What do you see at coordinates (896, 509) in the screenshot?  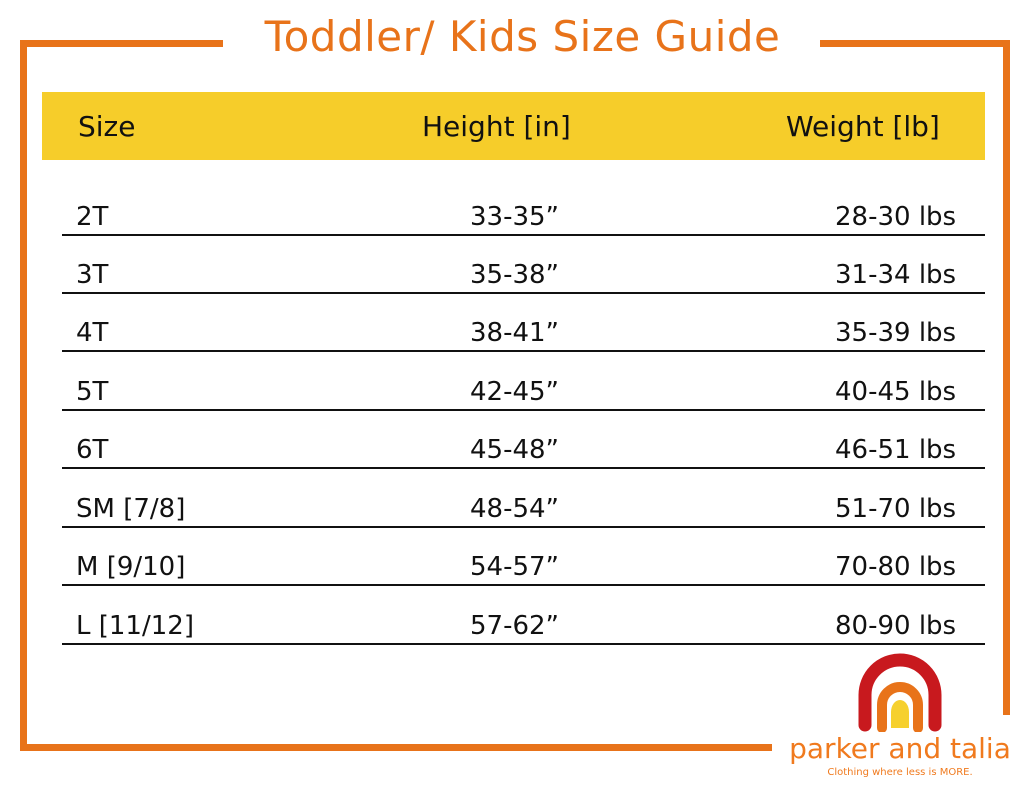 I see `cell-weight: 51-70 lbs` at bounding box center [896, 509].